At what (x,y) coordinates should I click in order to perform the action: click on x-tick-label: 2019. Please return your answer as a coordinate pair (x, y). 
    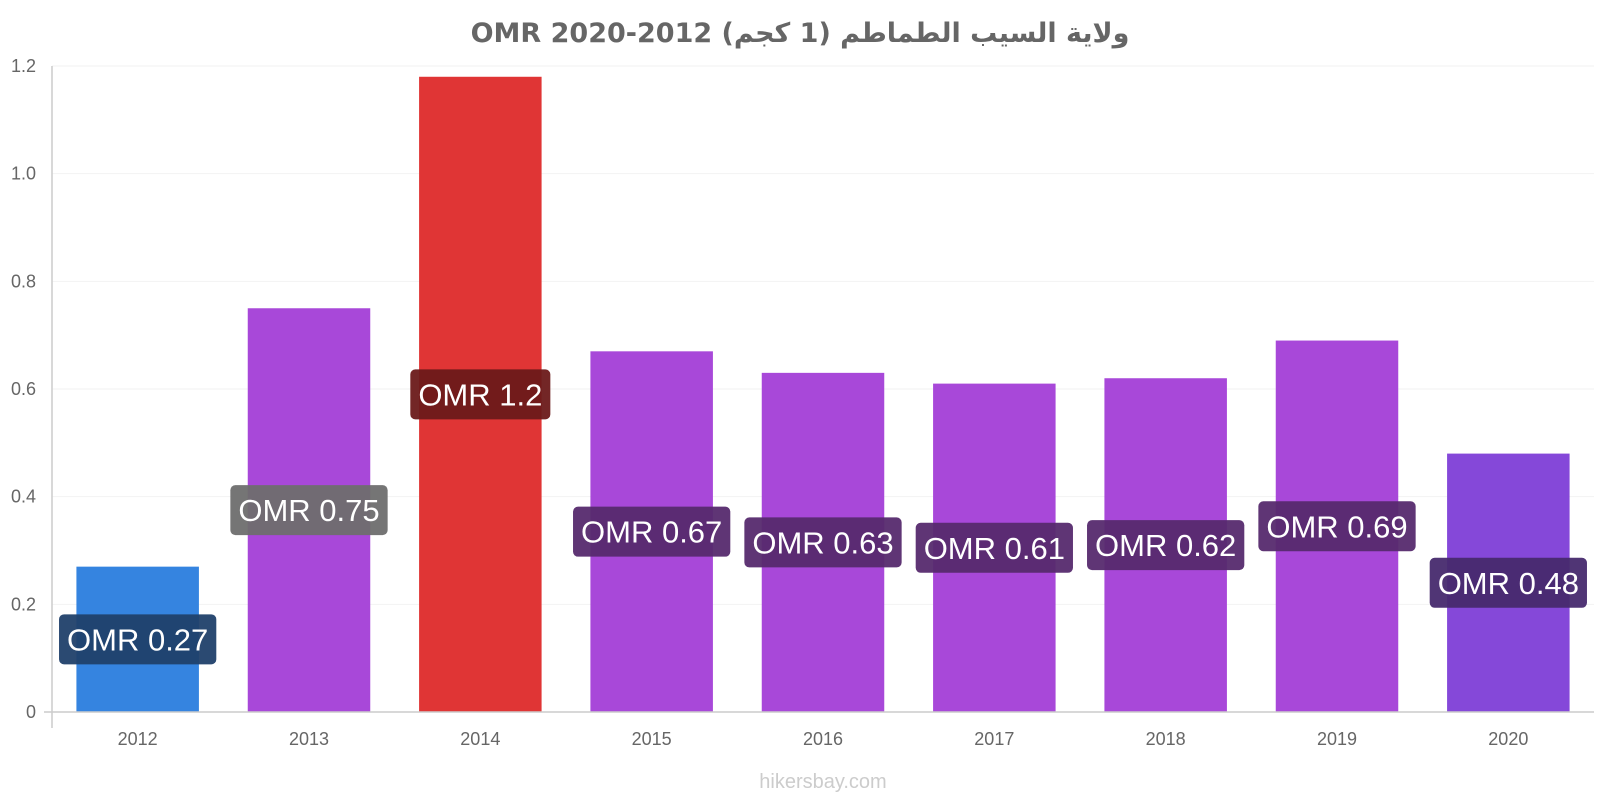
    Looking at the image, I should click on (1337, 739).